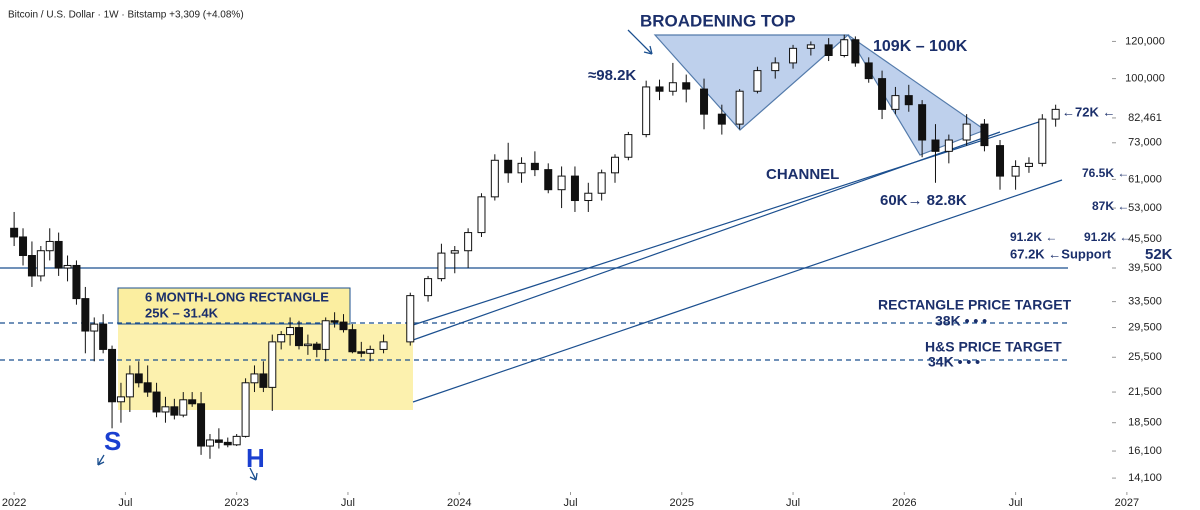  What do you see at coordinates (1145, 357) in the screenshot?
I see `y-tick-label: 25,500` at bounding box center [1145, 357].